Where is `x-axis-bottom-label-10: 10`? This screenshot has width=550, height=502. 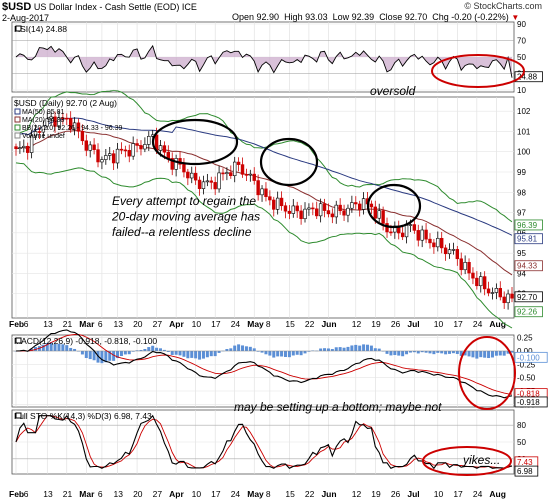 x-axis-bottom-label-10: 10 is located at coordinates (197, 494).